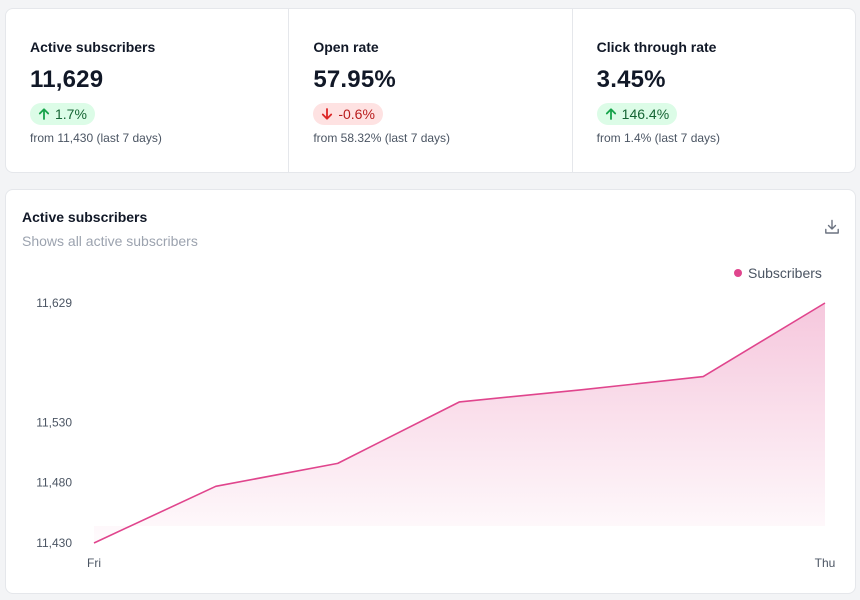  Describe the element at coordinates (93, 47) in the screenshot. I see `stat-label: Active subscribers` at that location.